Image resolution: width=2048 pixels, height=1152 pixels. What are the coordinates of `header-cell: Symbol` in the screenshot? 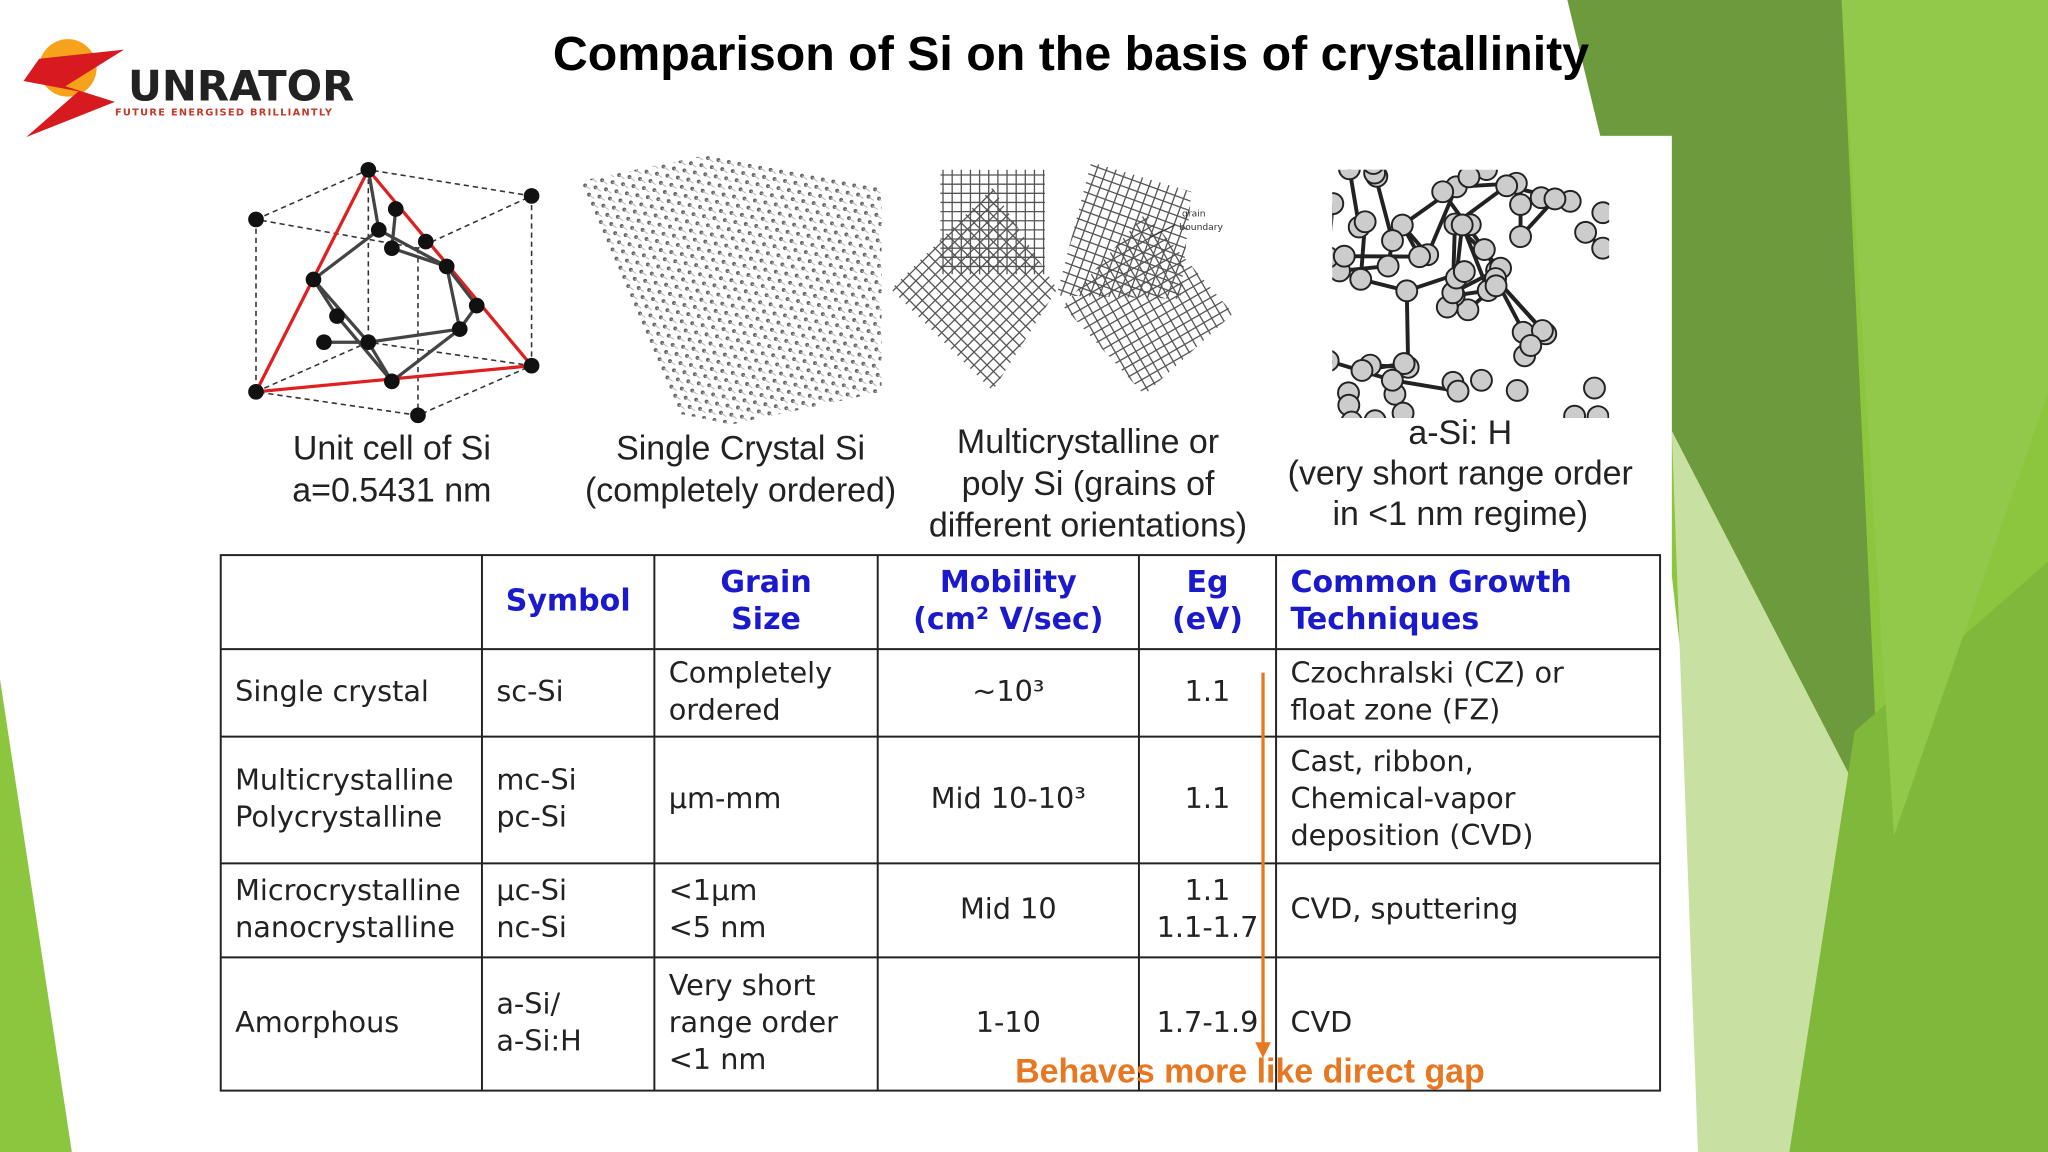 It's located at (568, 601).